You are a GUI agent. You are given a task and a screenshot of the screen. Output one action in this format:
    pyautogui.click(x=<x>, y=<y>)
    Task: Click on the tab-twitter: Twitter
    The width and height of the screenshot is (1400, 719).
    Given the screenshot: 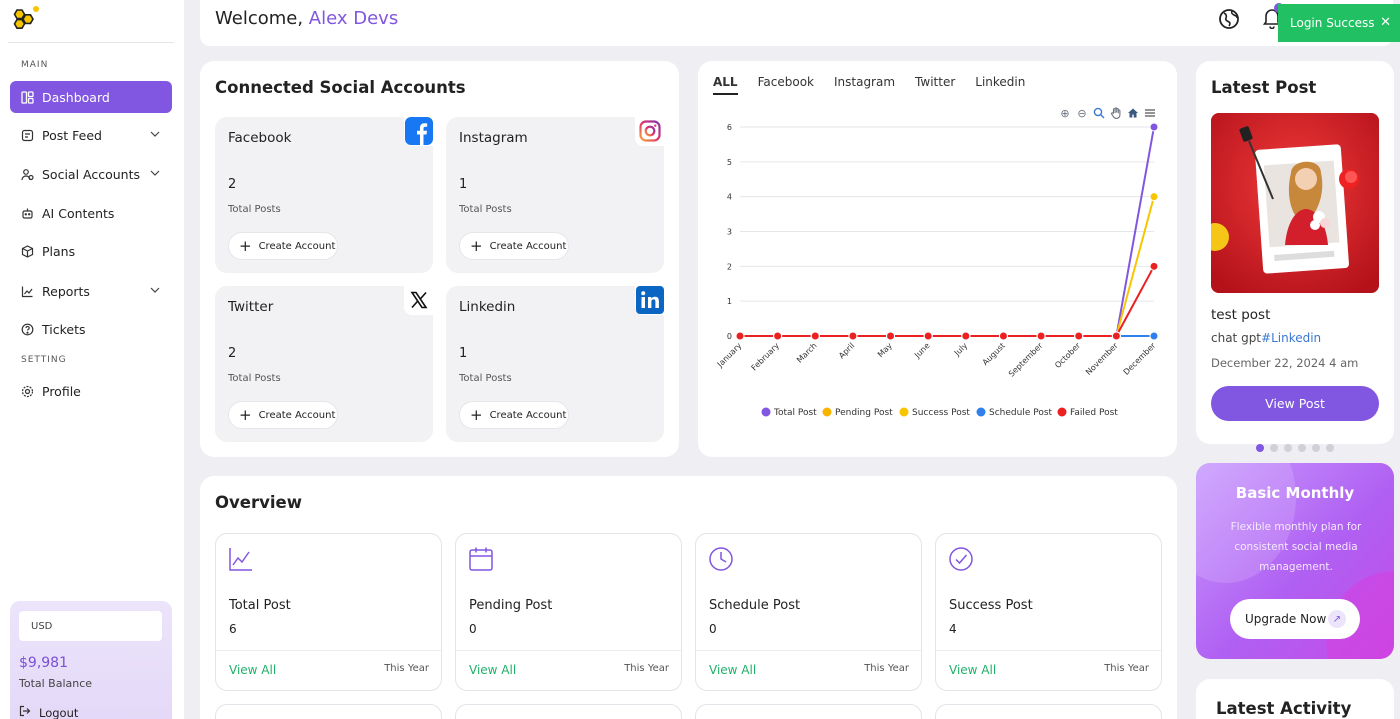 What is the action you would take?
    pyautogui.click(x=935, y=82)
    